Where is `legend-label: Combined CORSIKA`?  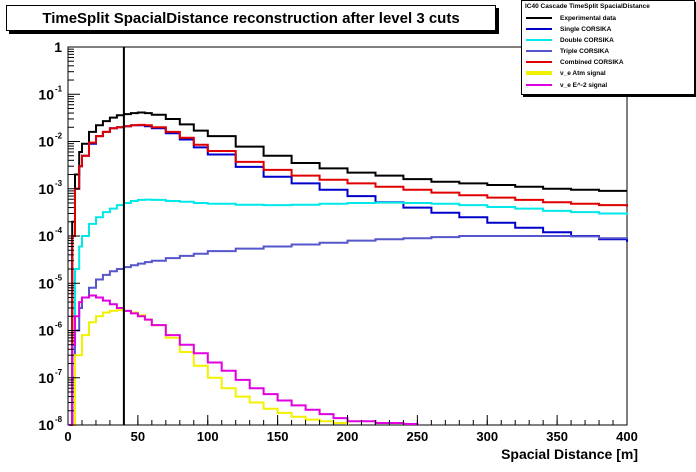 legend-label: Combined CORSIKA is located at coordinates (592, 62).